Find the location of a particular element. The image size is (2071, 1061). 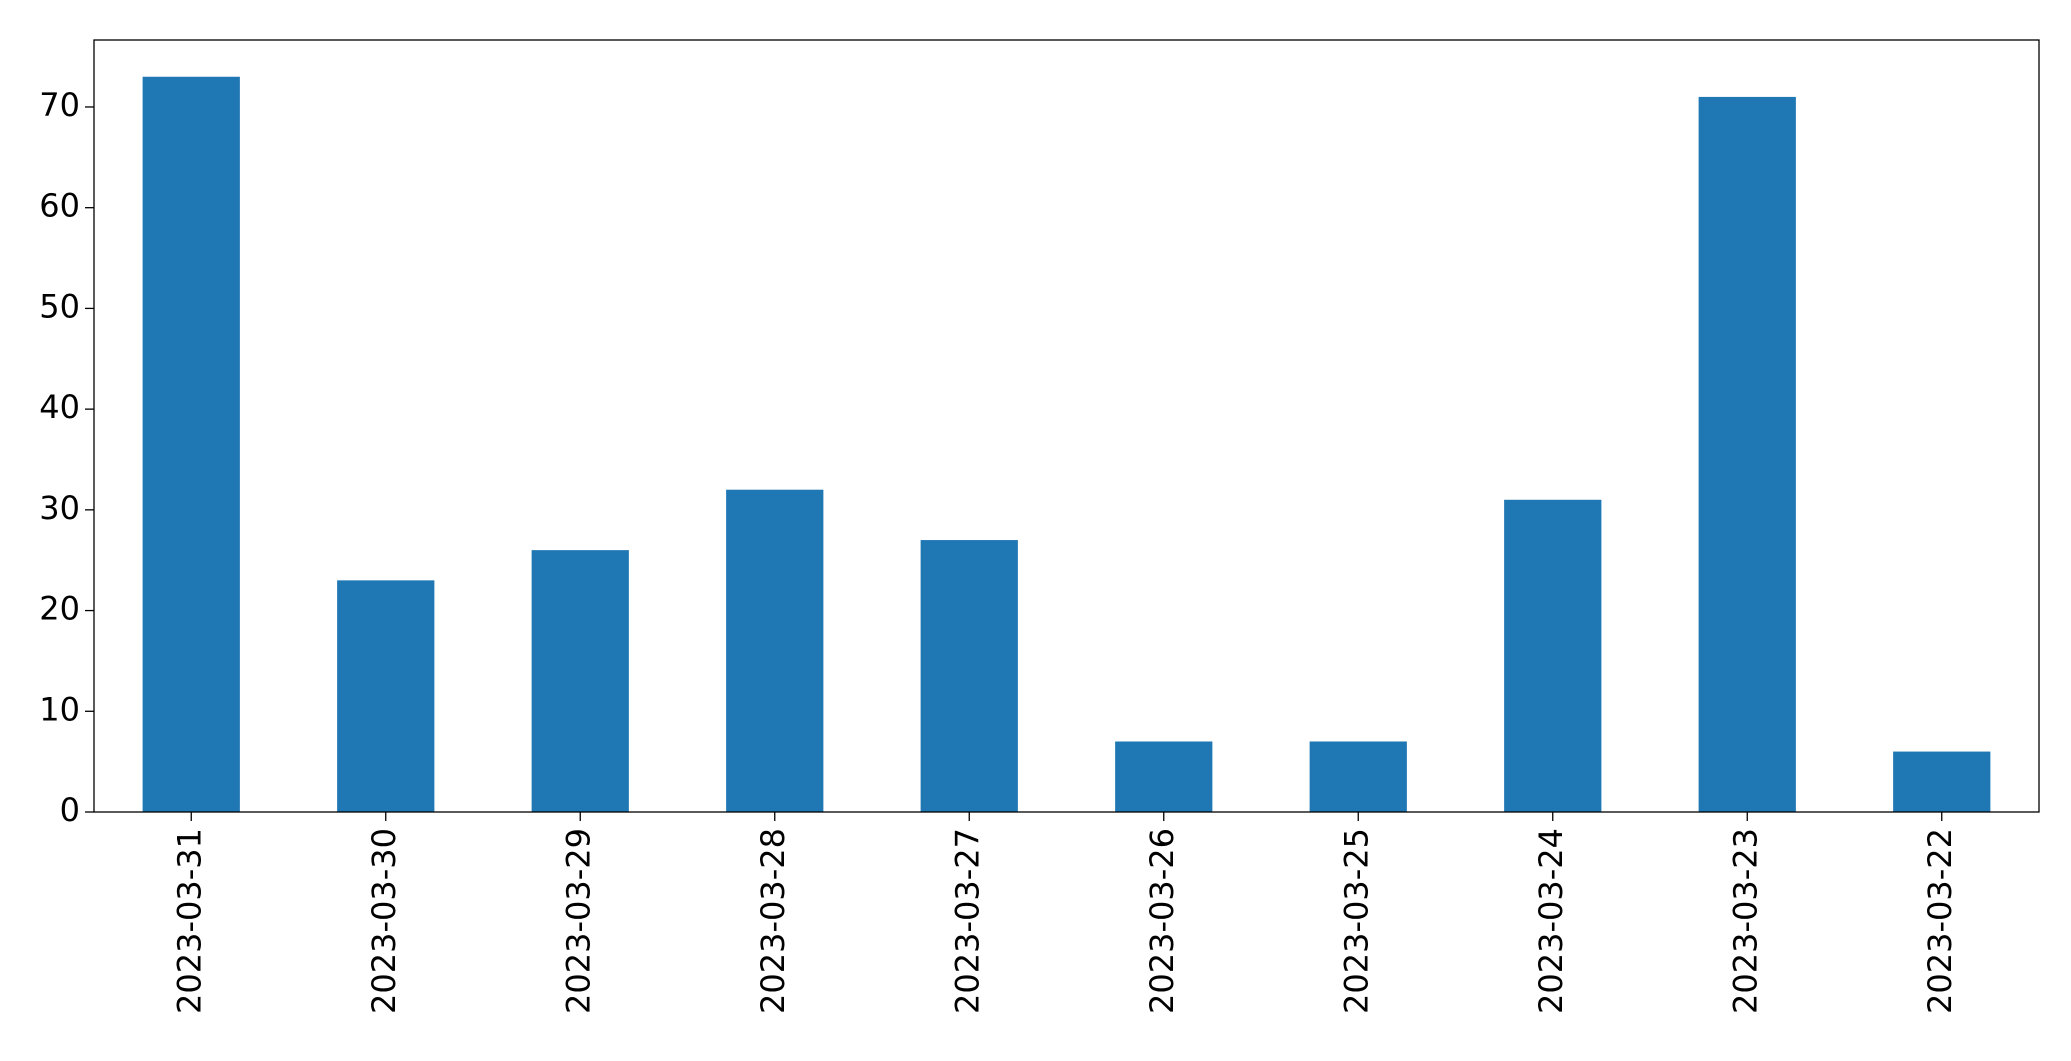

x-tick-label: 2023-03-28 is located at coordinates (773, 921).